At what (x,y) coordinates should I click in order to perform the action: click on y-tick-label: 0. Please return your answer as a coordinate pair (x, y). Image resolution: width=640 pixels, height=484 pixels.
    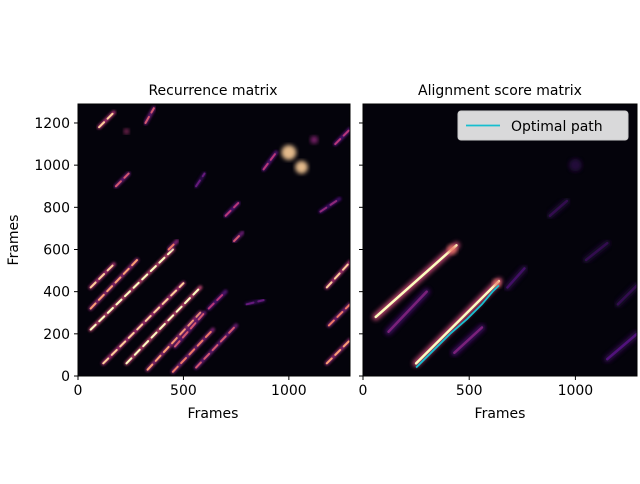
    Looking at the image, I should click on (65, 377).